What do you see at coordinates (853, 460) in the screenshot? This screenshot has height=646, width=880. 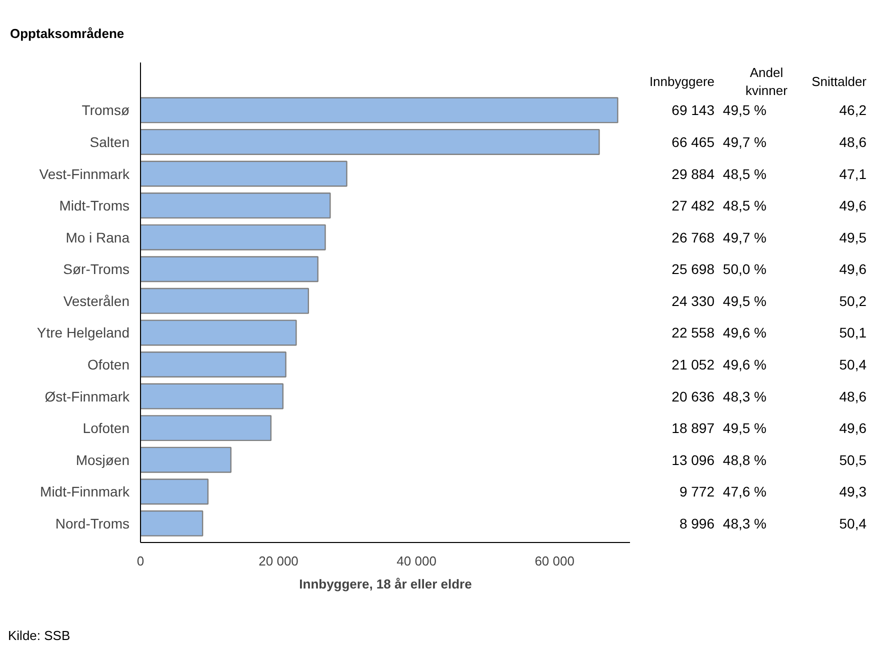 I see `text: 50,5` at bounding box center [853, 460].